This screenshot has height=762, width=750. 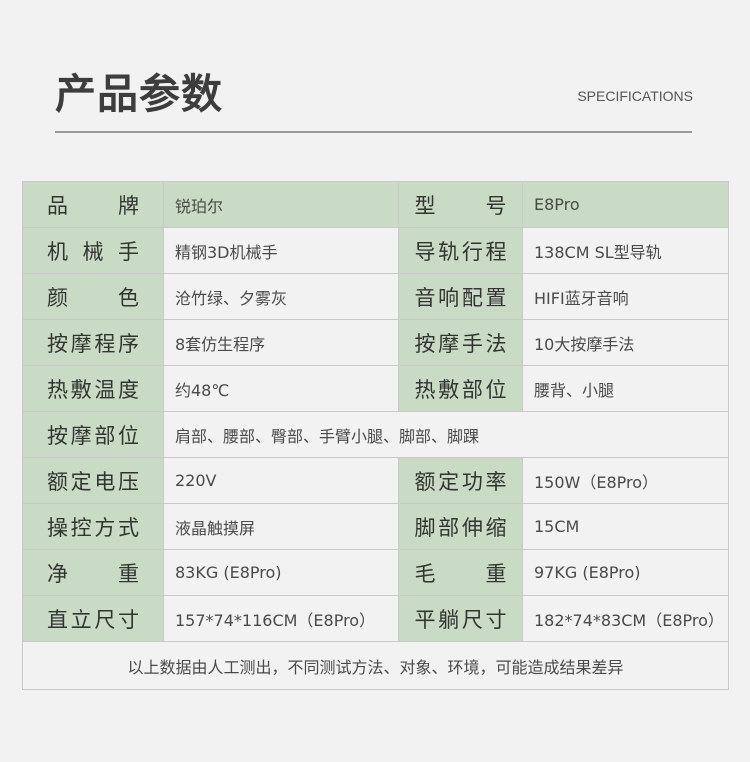 What do you see at coordinates (281, 296) in the screenshot?
I see `spec-value: 沧竹绿、夕雾灰` at bounding box center [281, 296].